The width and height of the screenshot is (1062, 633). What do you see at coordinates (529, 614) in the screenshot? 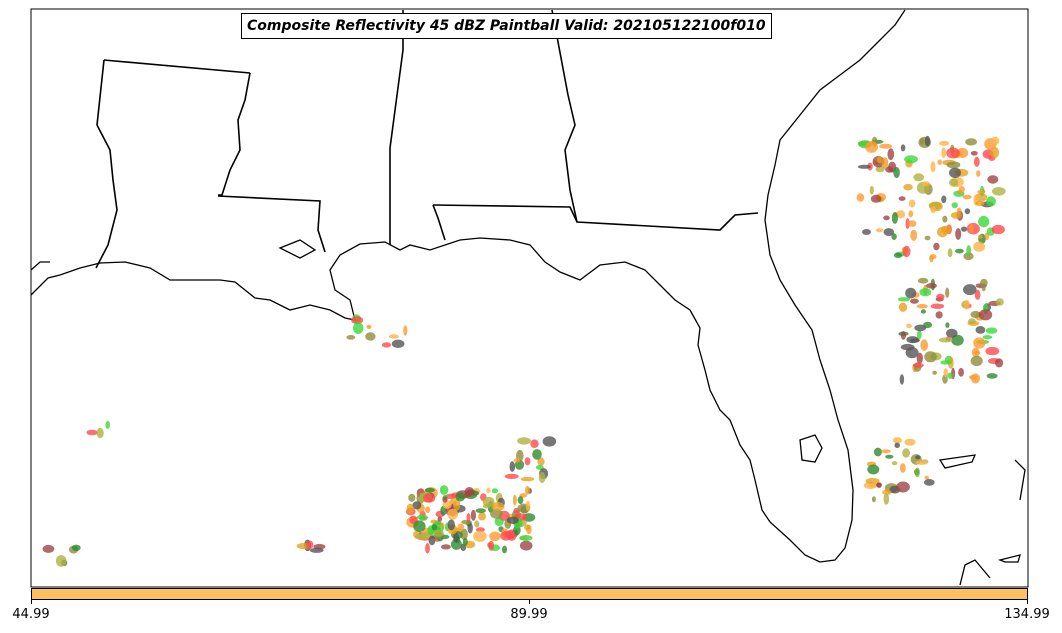
I see `colorbar-tick-label-mid: 89.99` at bounding box center [529, 614].